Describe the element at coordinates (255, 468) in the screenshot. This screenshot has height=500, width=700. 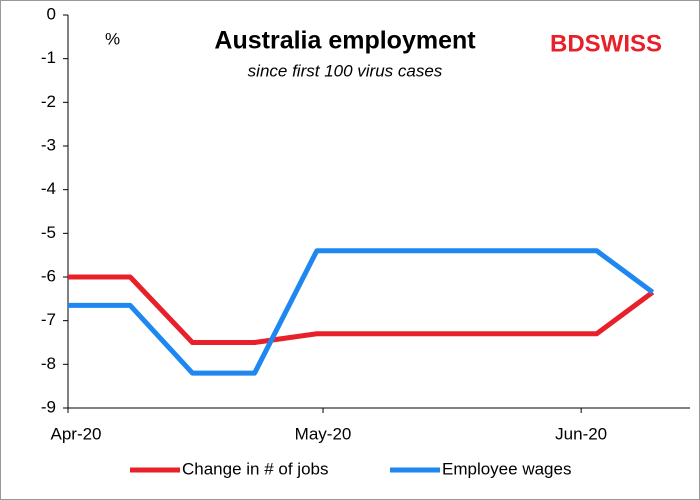
I see `legend-label: Change in # of jobs` at that location.